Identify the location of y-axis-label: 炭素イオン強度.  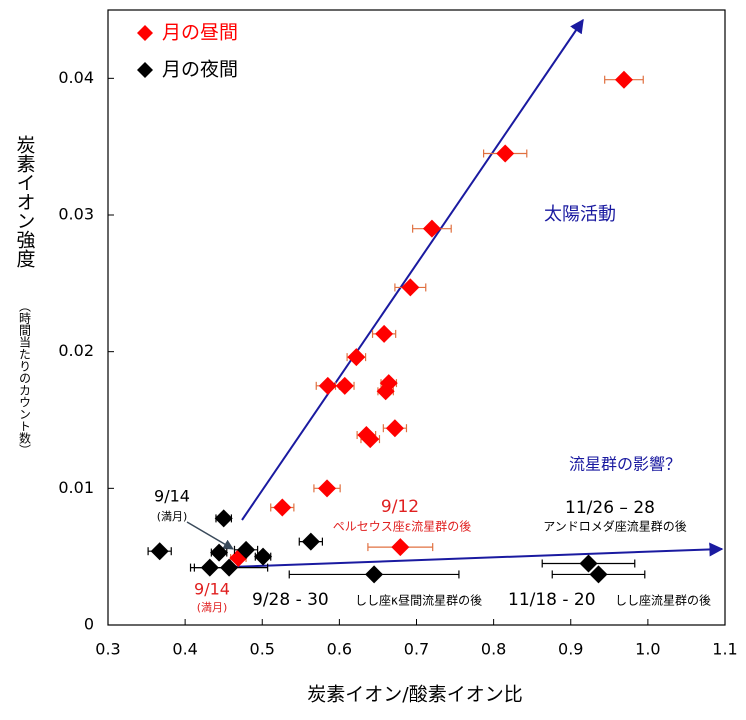
(25, 201).